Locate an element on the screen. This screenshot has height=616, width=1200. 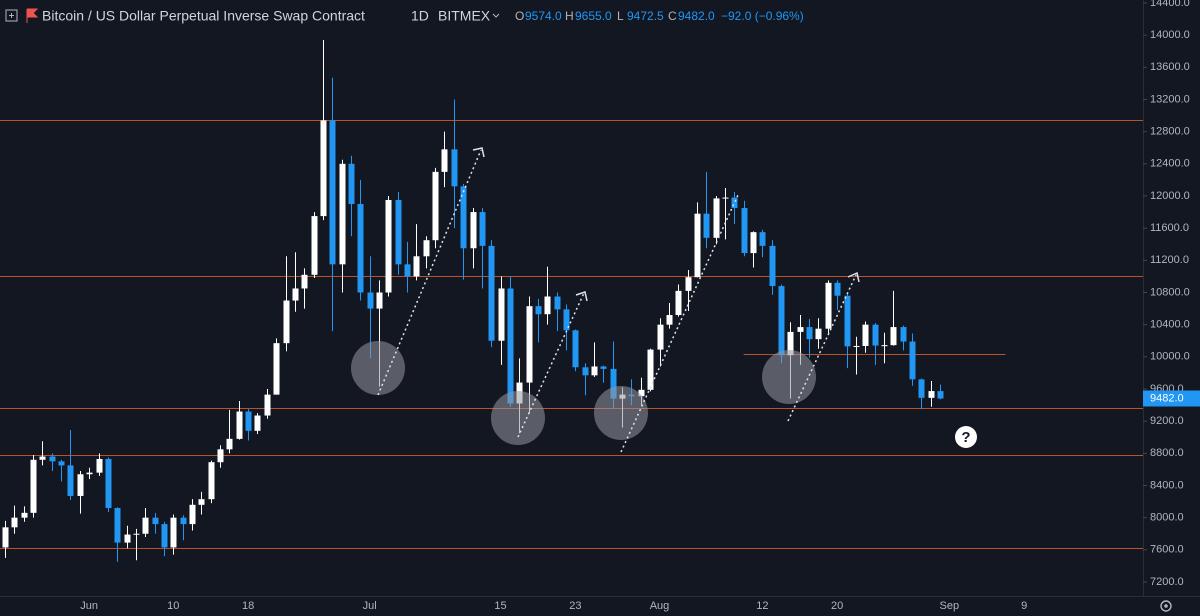
y-tick-label: 12000.0 is located at coordinates (1170, 196).